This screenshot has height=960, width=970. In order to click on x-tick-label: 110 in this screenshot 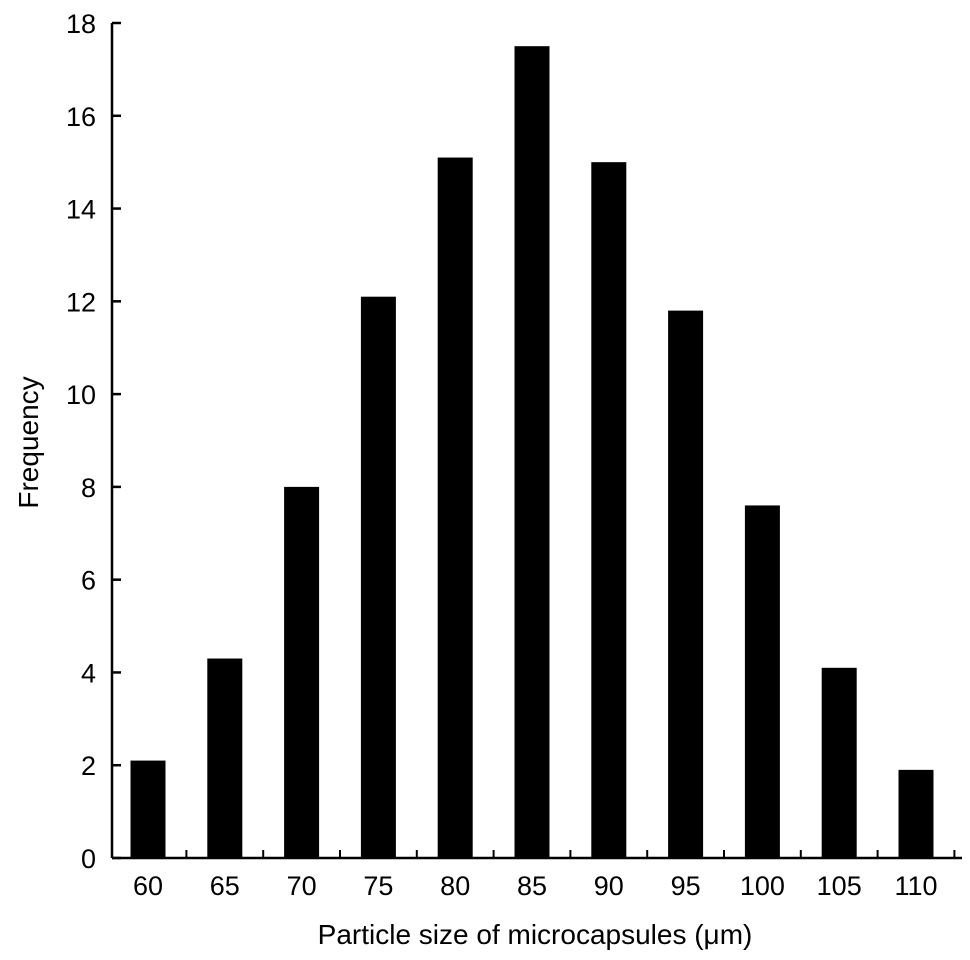, I will do `click(915, 886)`.